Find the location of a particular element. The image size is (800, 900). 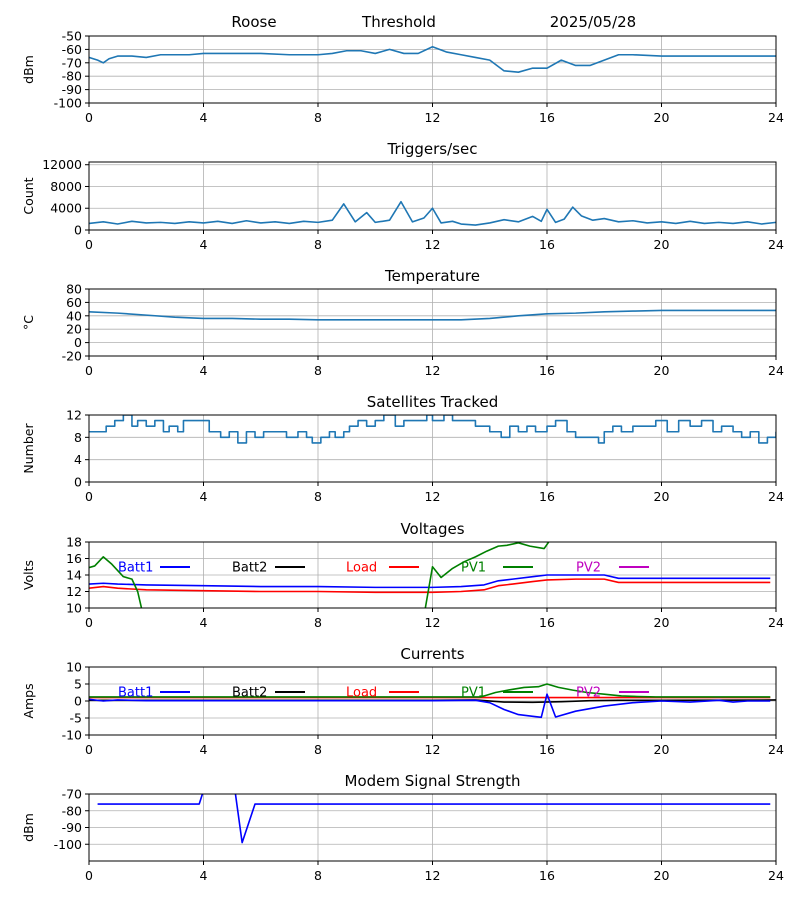

y-tick-label: -5 is located at coordinates (76, 718).